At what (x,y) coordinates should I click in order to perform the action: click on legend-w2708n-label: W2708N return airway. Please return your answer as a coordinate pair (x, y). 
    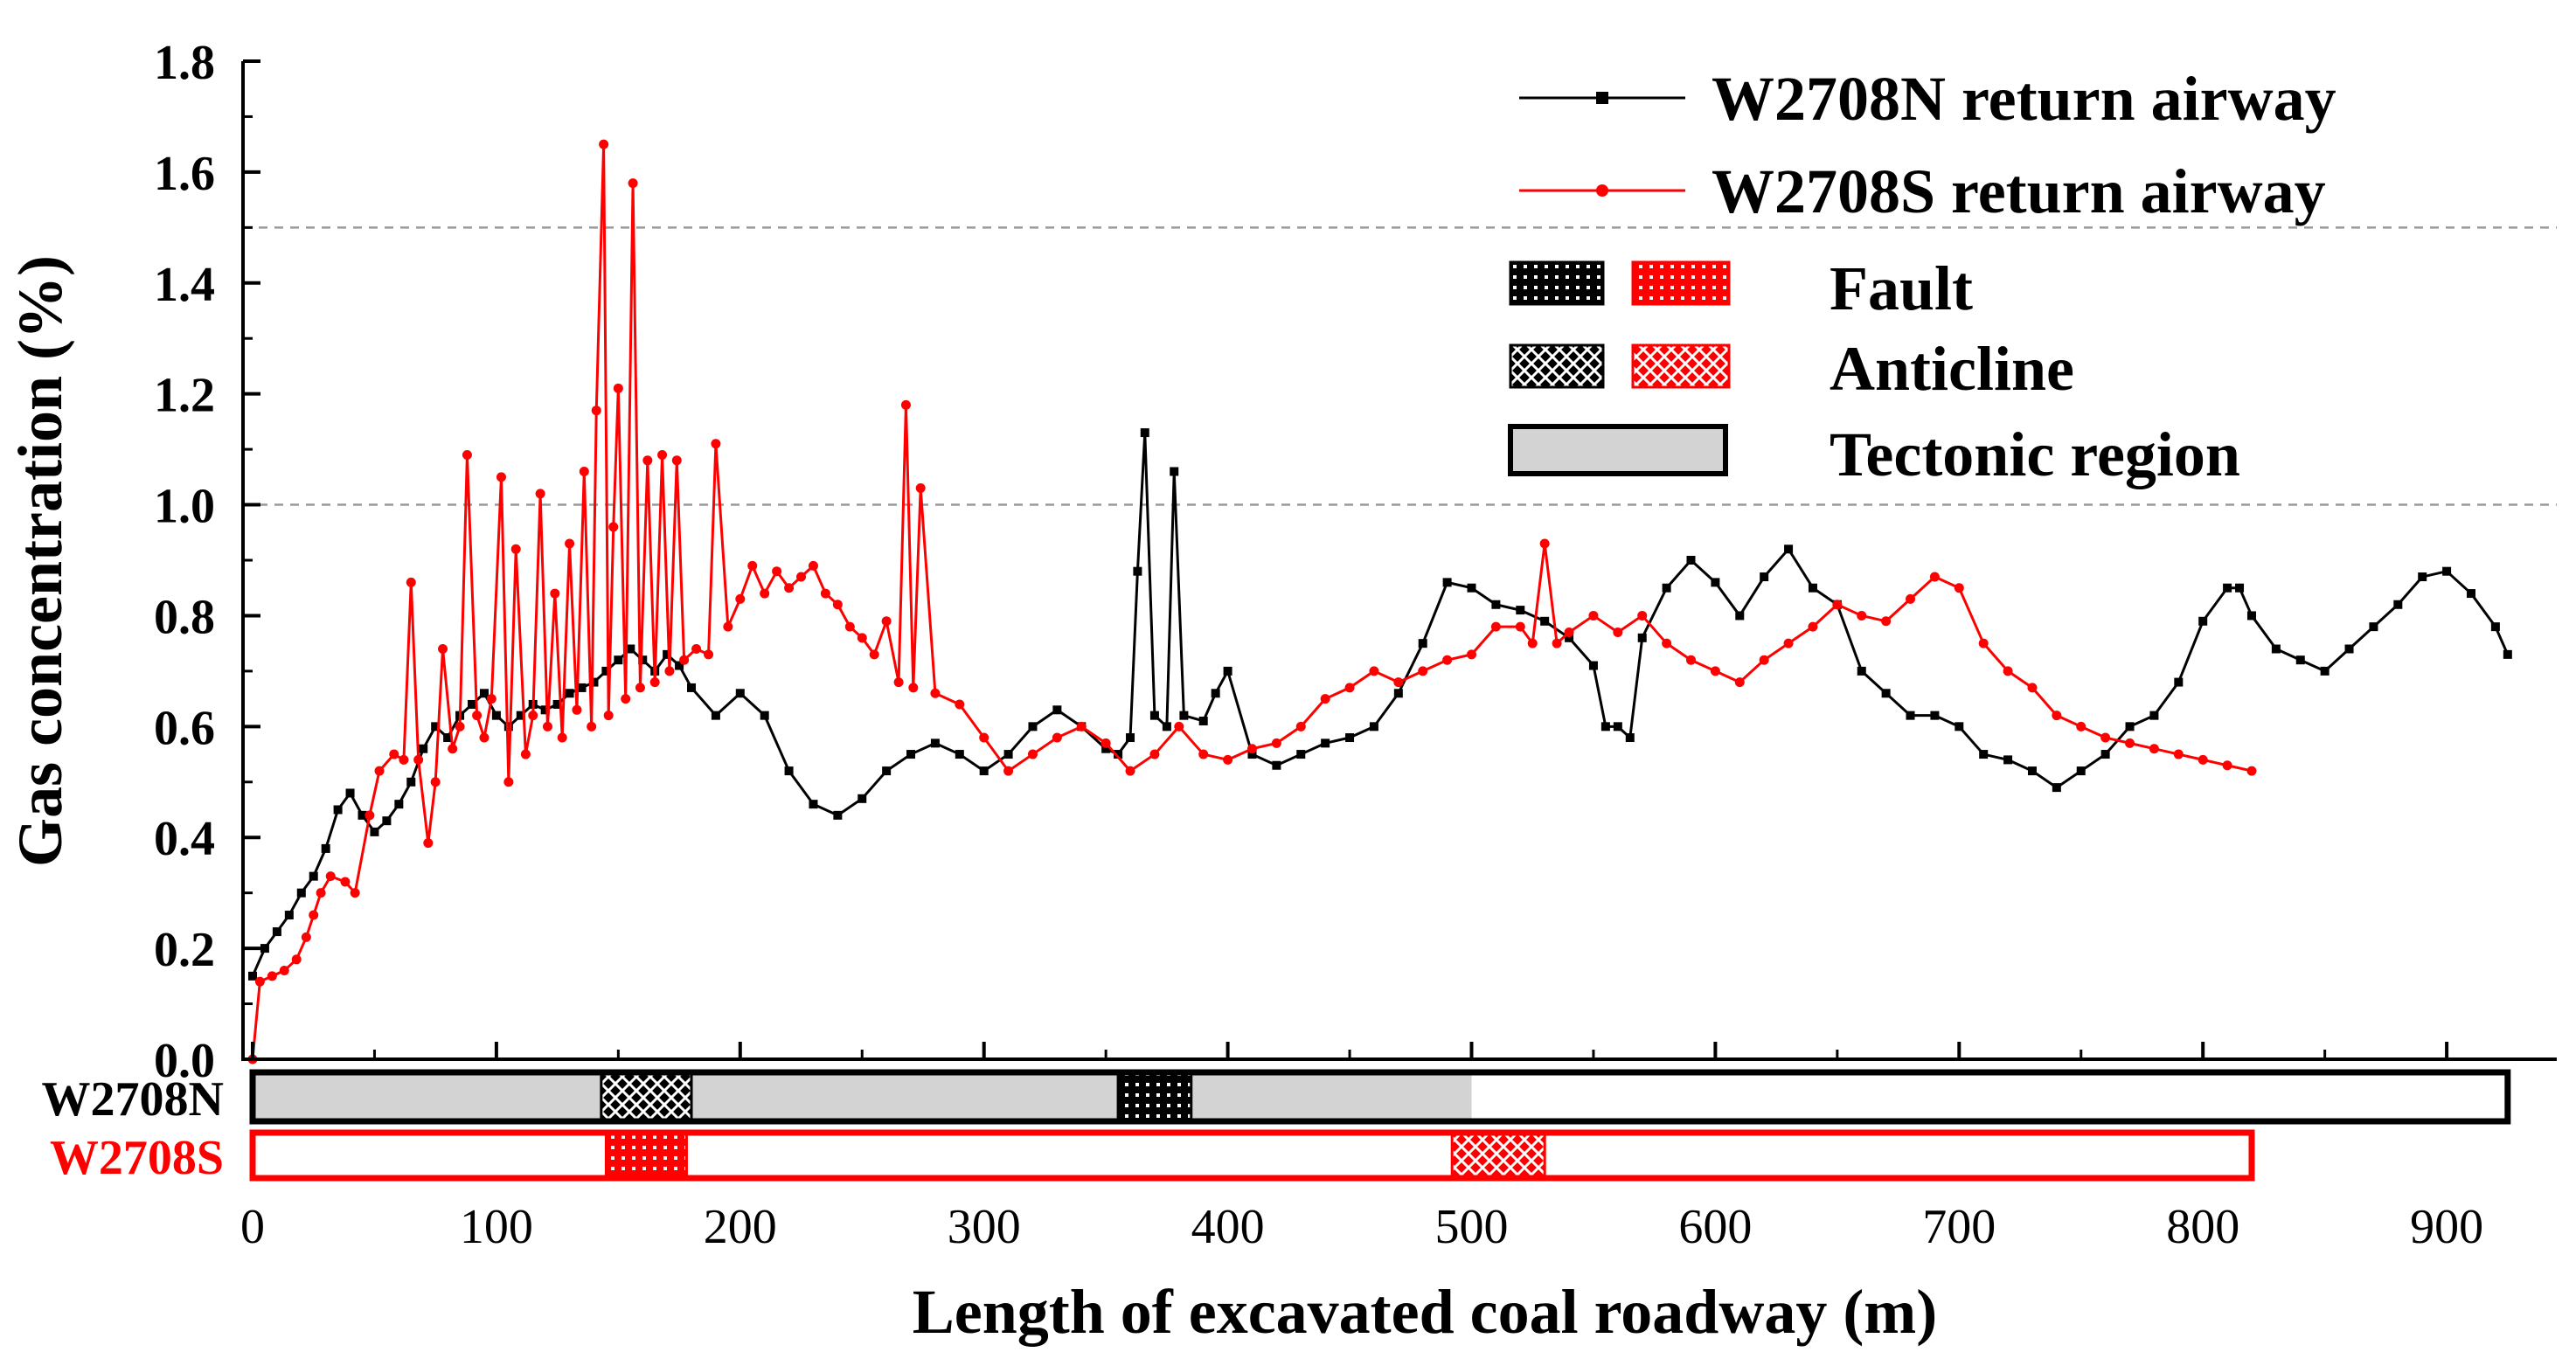
    Looking at the image, I should click on (2024, 99).